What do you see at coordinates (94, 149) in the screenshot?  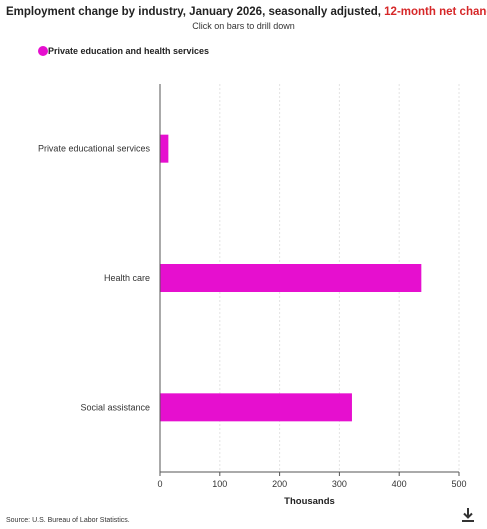 I see `category-label: Private educational services` at bounding box center [94, 149].